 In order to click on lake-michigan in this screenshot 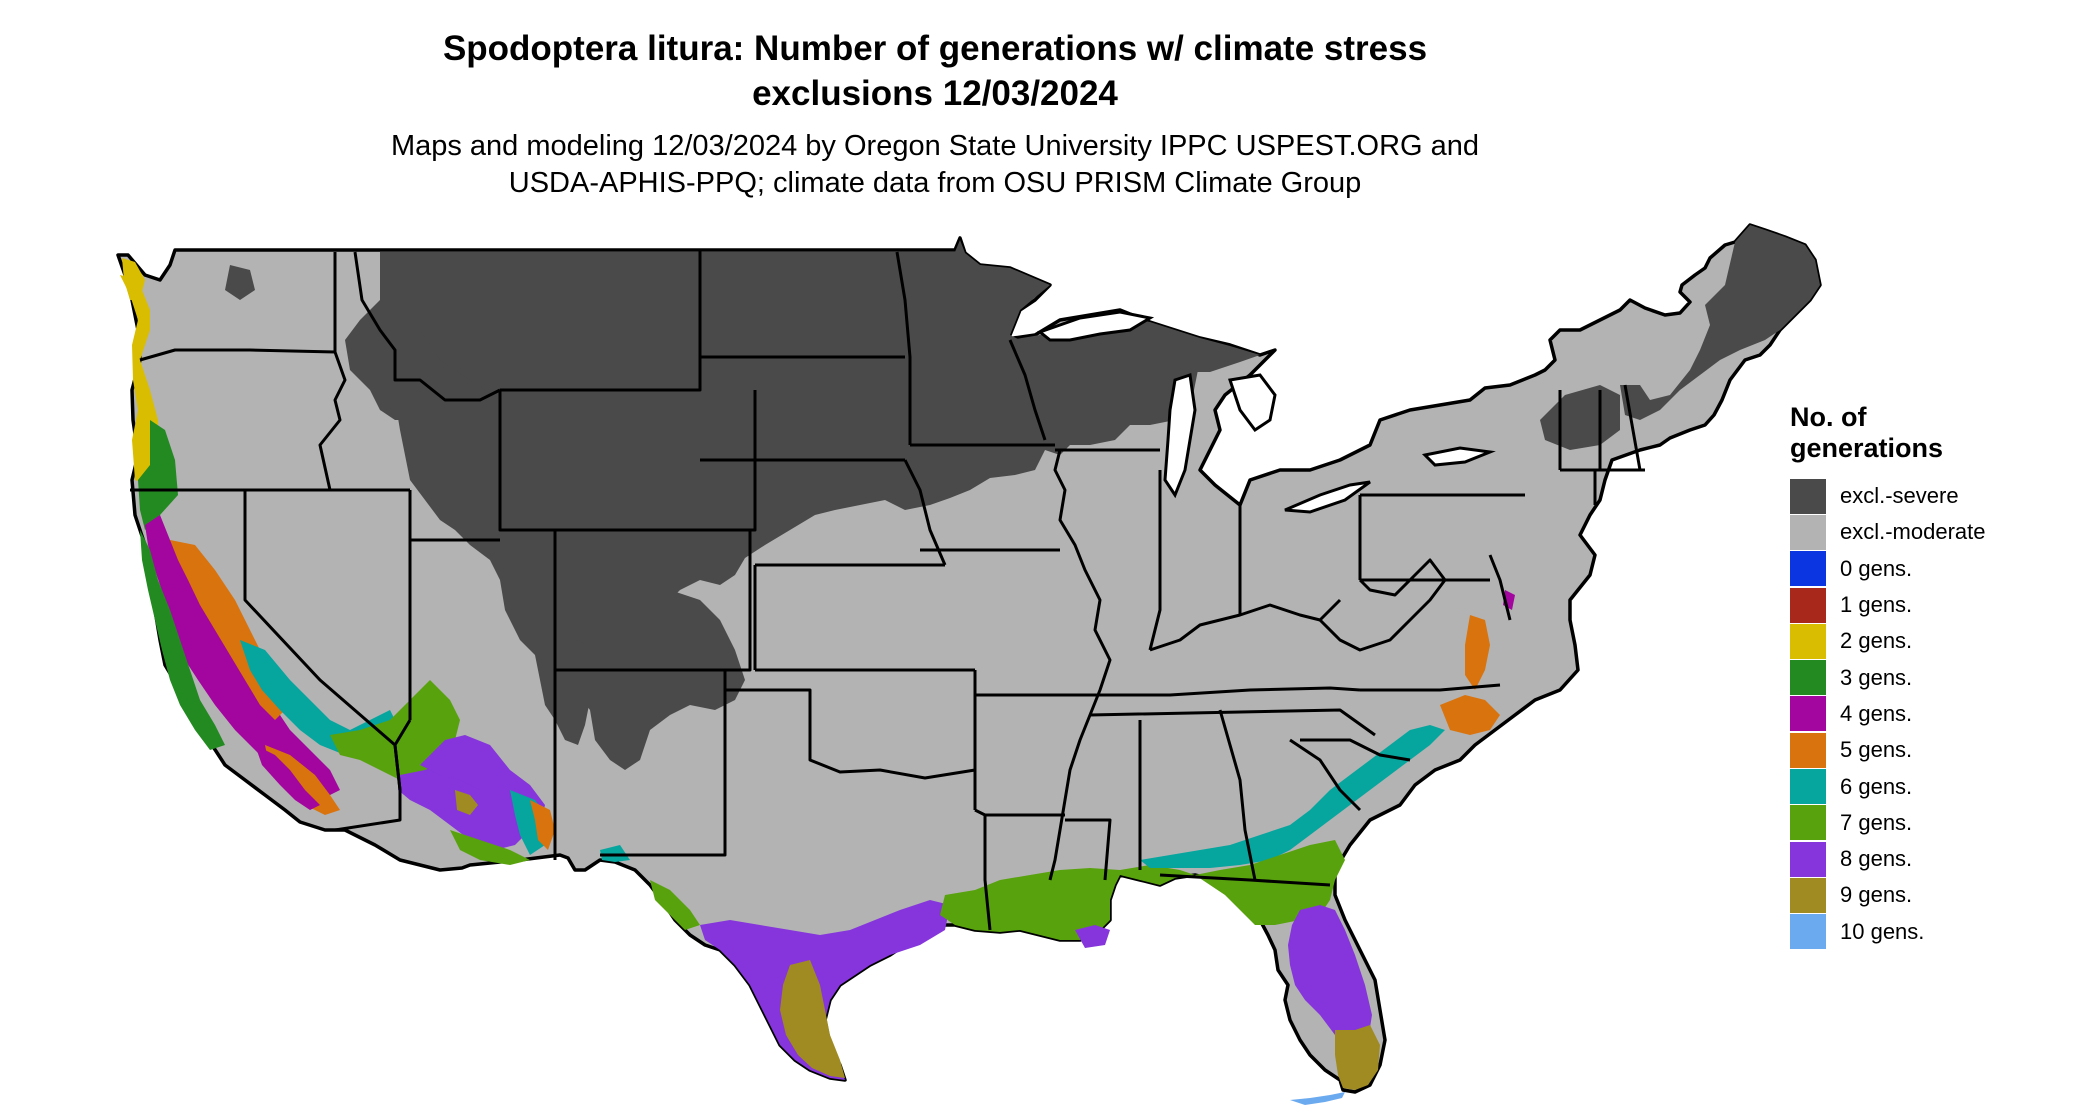, I will do `click(1180, 436)`.